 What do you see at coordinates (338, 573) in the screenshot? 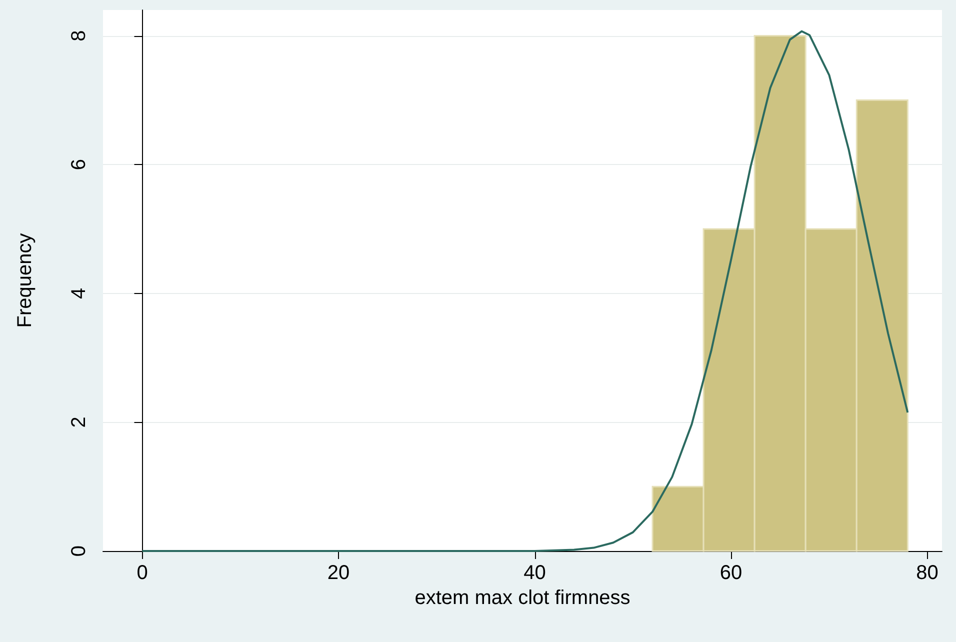
I see `x-tick-label: 20` at bounding box center [338, 573].